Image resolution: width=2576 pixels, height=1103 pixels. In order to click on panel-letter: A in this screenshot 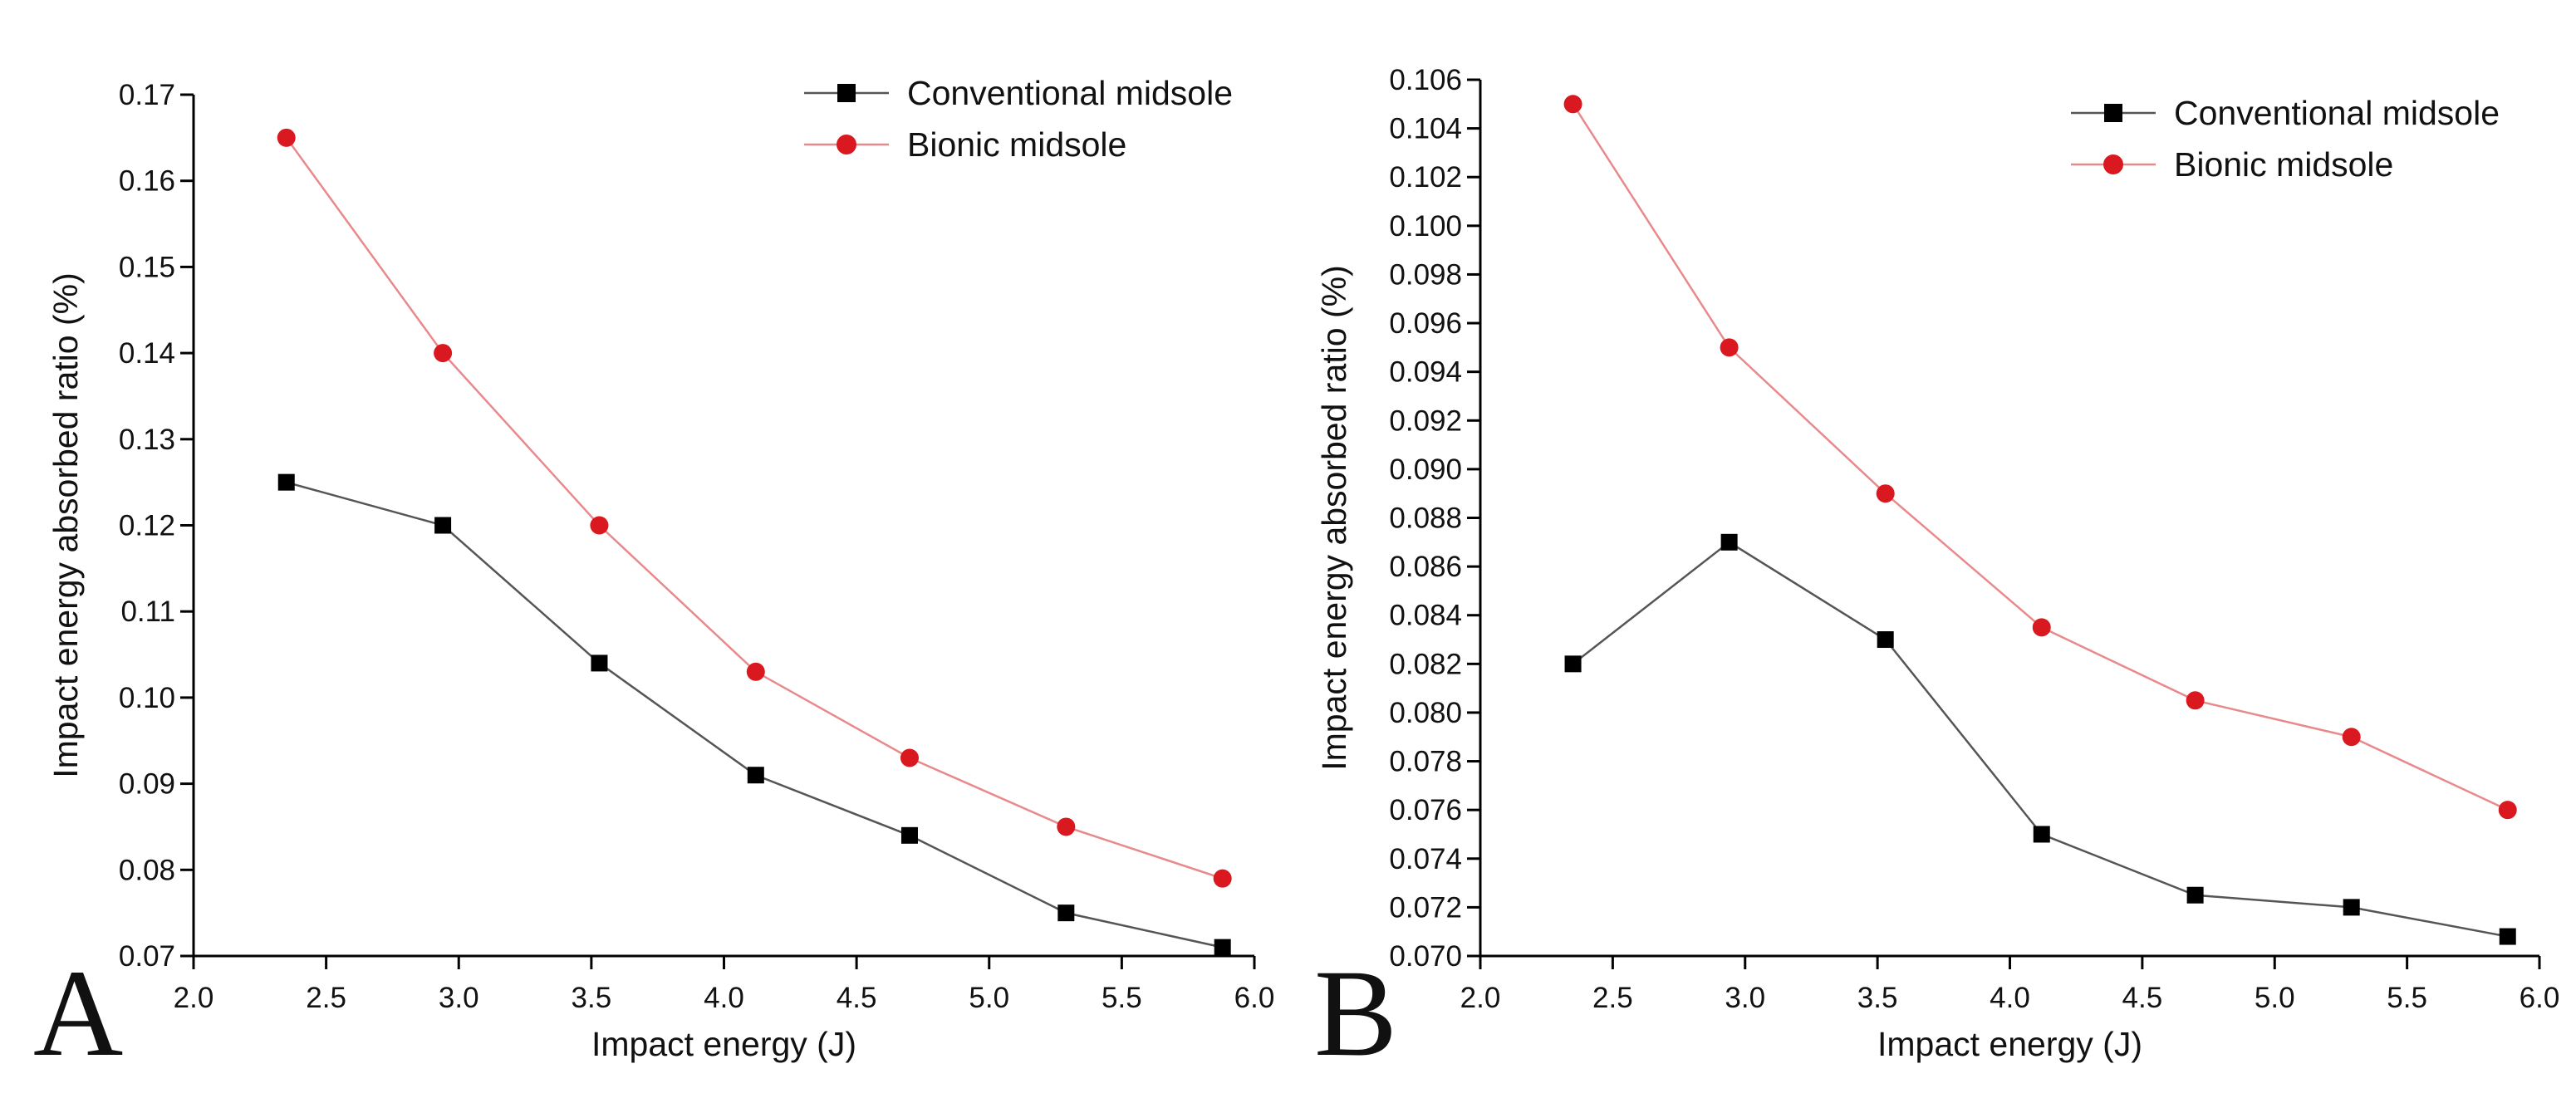, I will do `click(78, 1013)`.